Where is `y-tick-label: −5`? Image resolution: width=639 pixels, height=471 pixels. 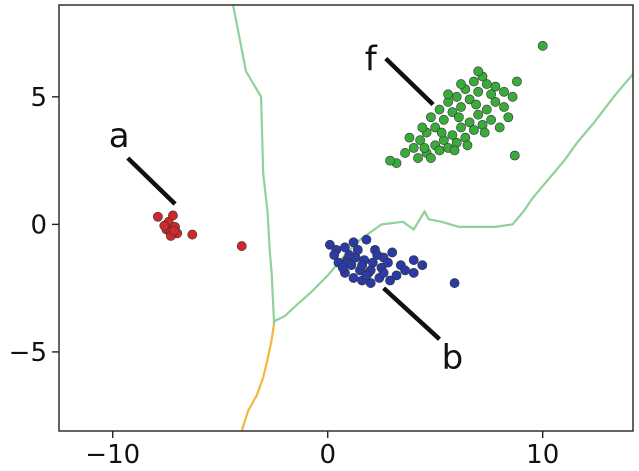 y-tick-label: −5 is located at coordinates (28, 353).